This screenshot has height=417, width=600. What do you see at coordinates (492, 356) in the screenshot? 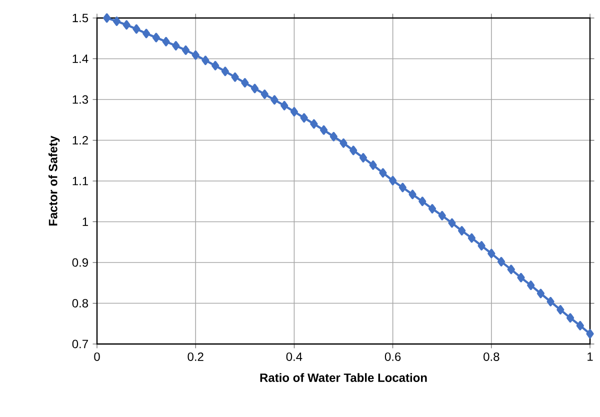
I see `x-tick-label: 0.8` at bounding box center [492, 356].